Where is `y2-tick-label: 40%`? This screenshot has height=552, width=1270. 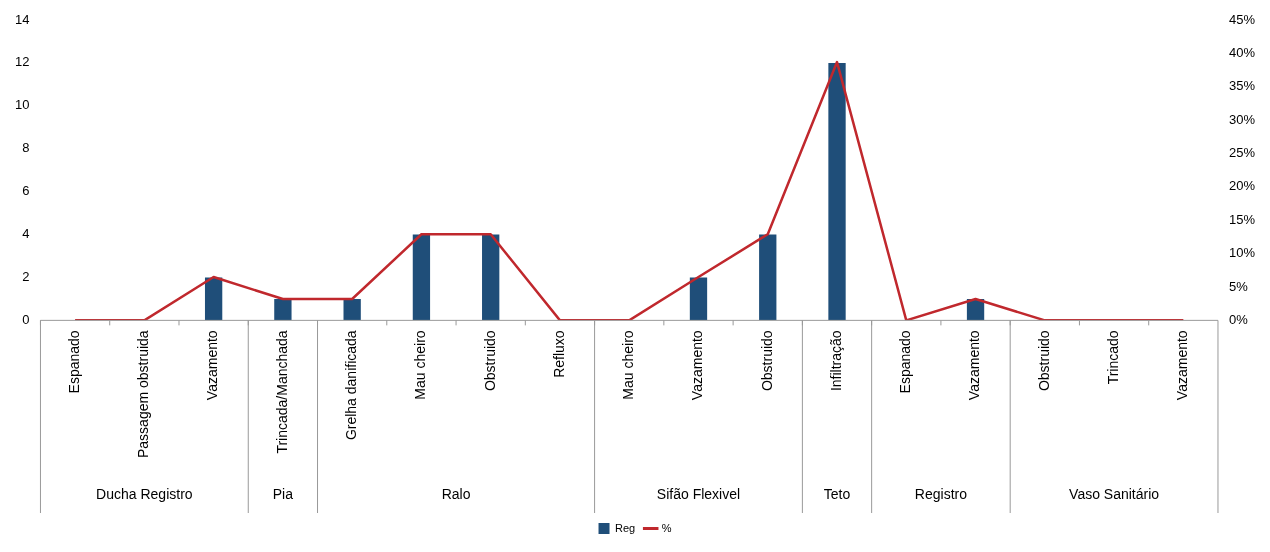
y2-tick-label: 40% is located at coordinates (1242, 52).